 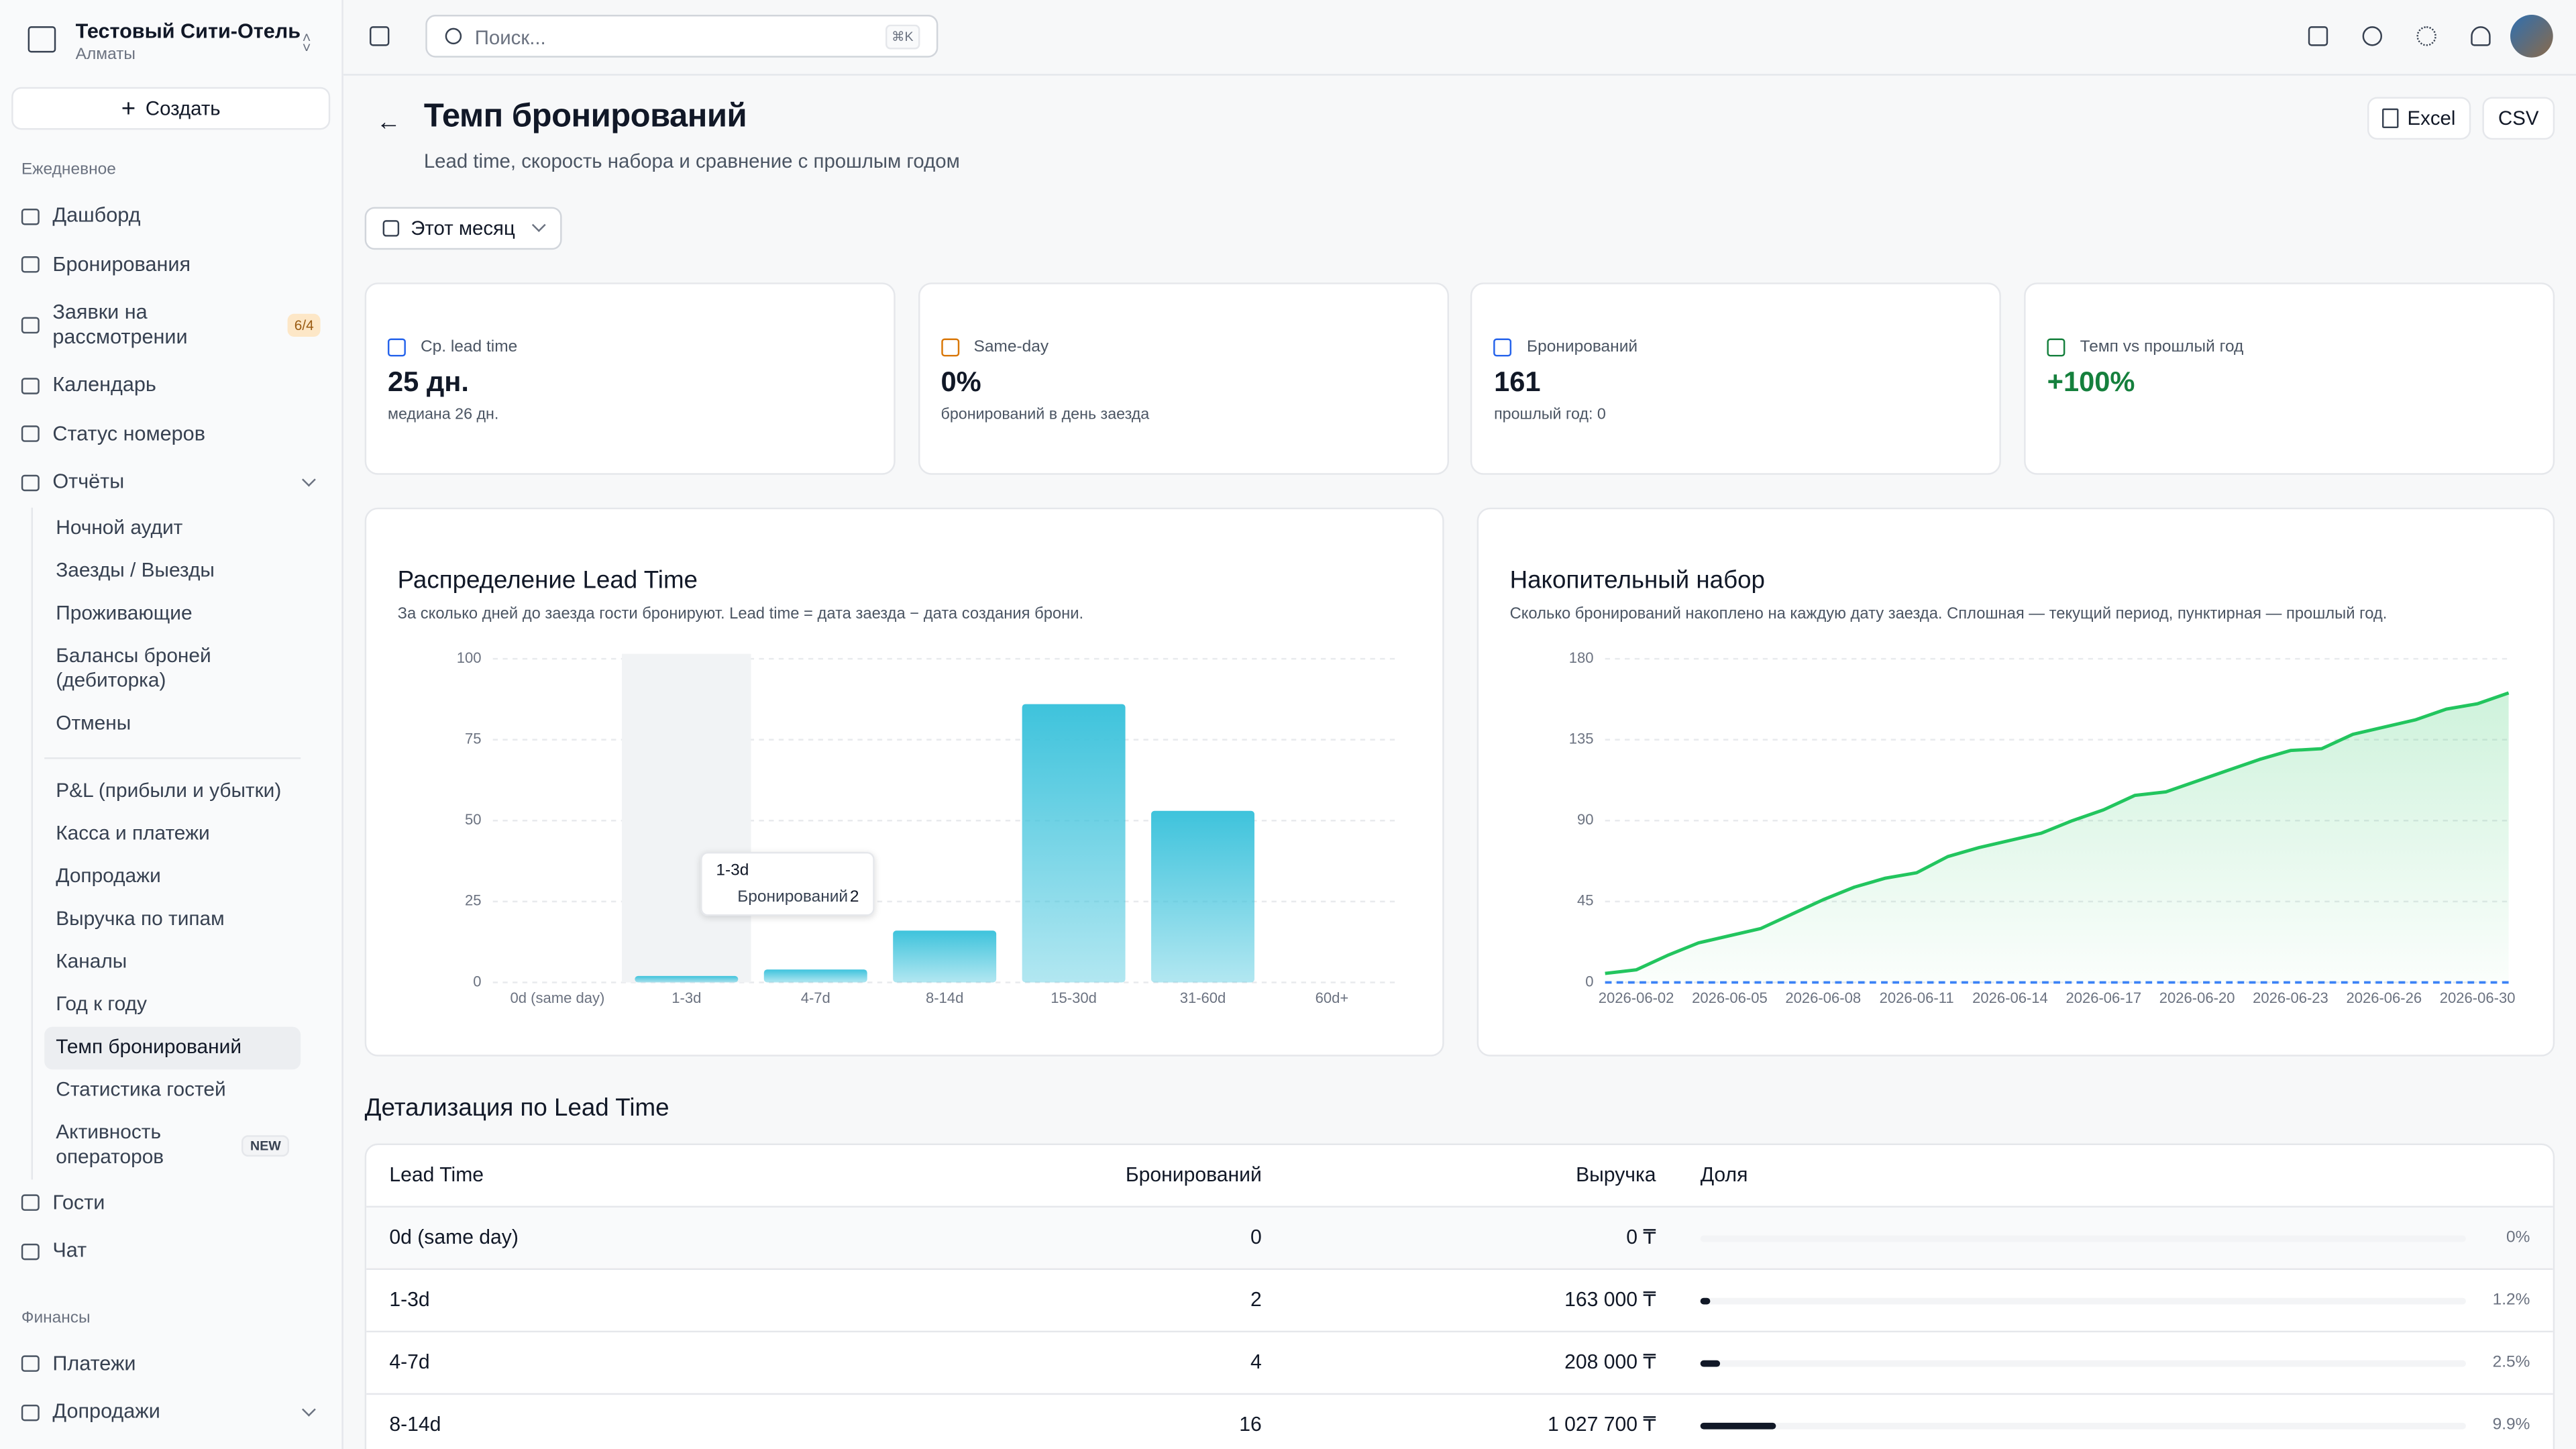 I want to click on subnav-item: Ночной аудит, so click(x=172, y=528).